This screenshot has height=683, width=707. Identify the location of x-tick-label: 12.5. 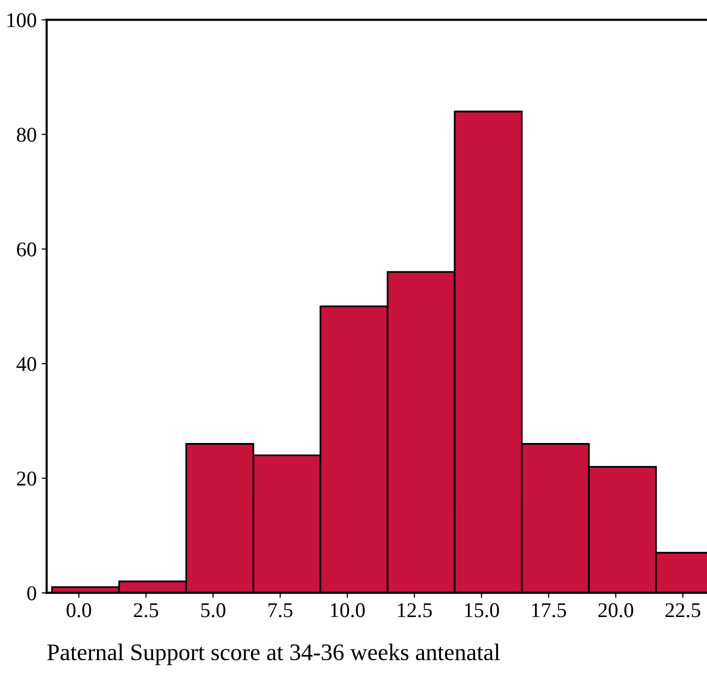
(415, 610).